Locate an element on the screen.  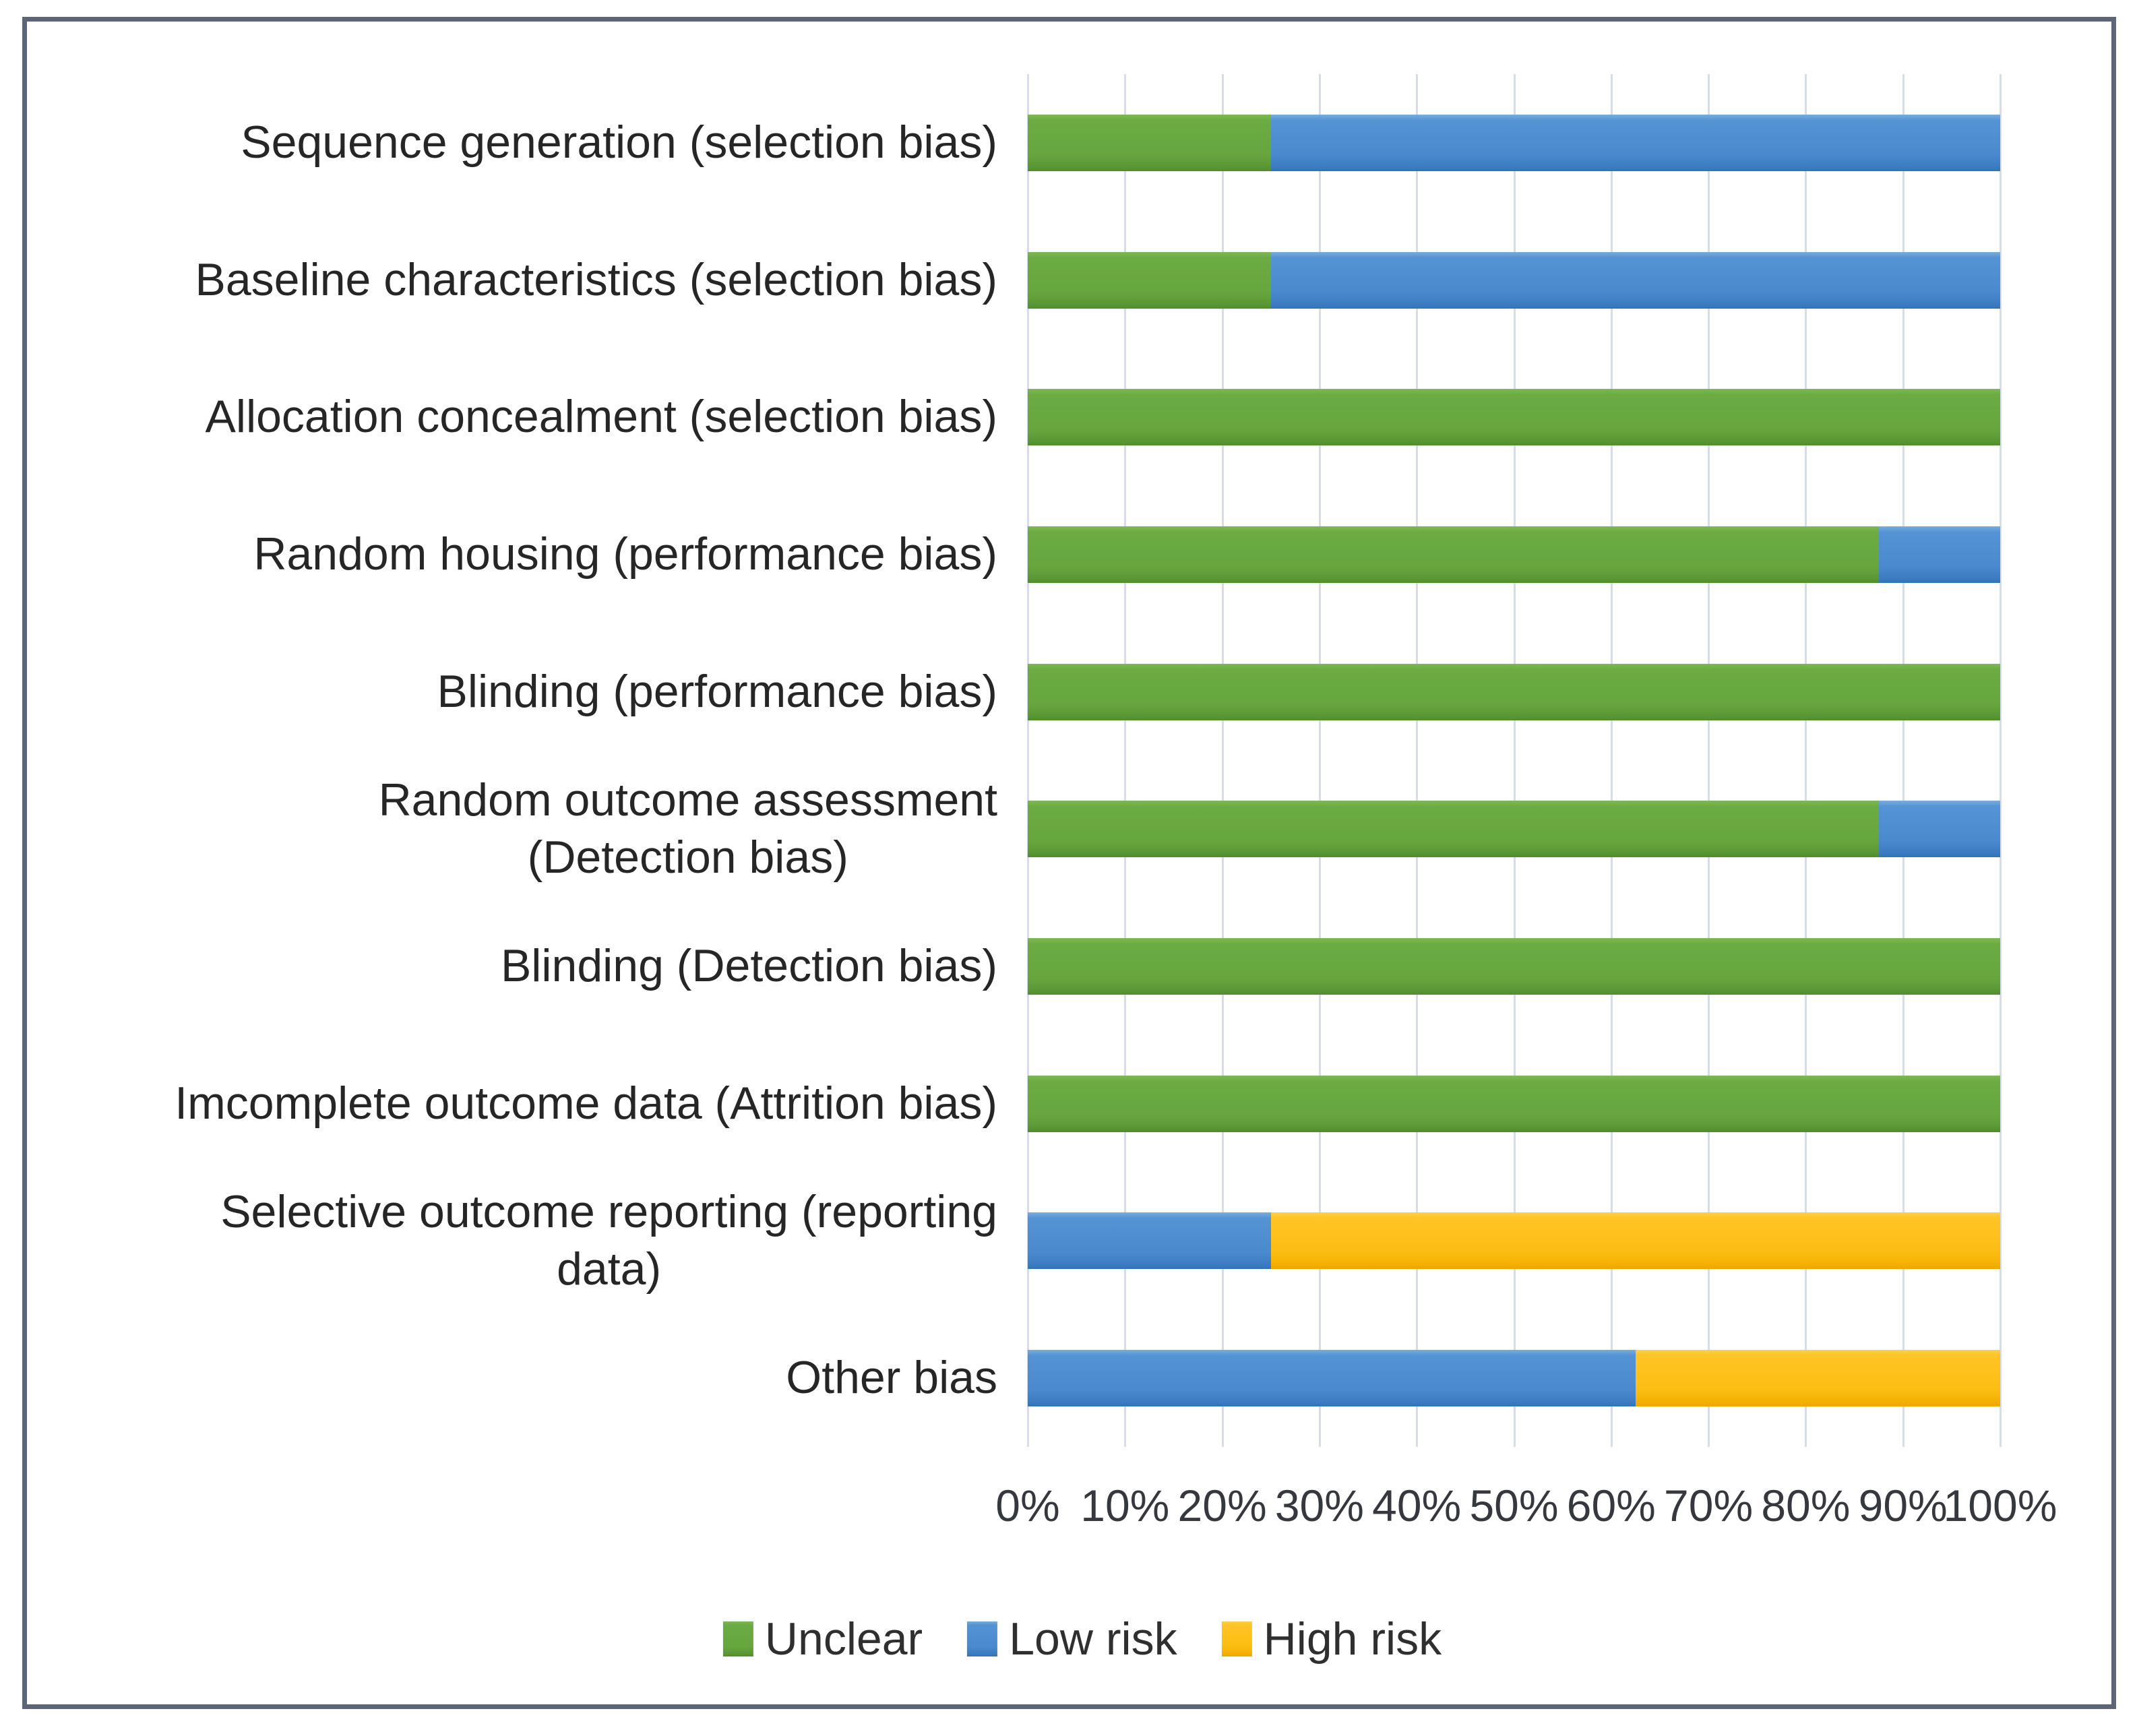
category-label: Other bias is located at coordinates (891, 1378).